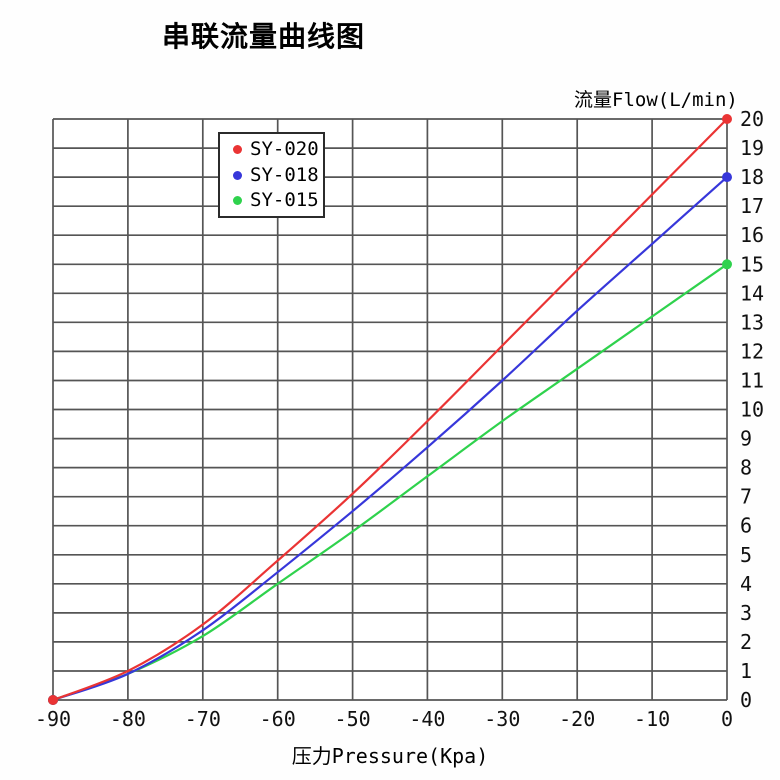 This screenshot has height=780, width=780. Describe the element at coordinates (752, 381) in the screenshot. I see `y-tick-label: 11` at that location.